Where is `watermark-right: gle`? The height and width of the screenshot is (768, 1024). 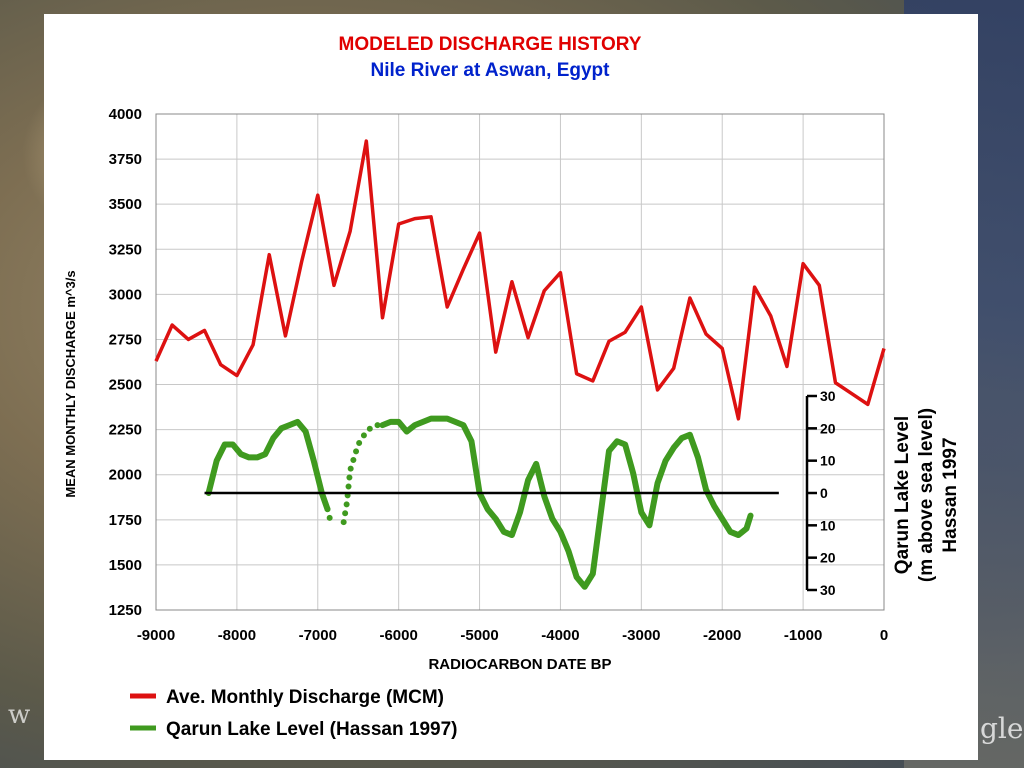 watermark-right: gle is located at coordinates (1002, 728).